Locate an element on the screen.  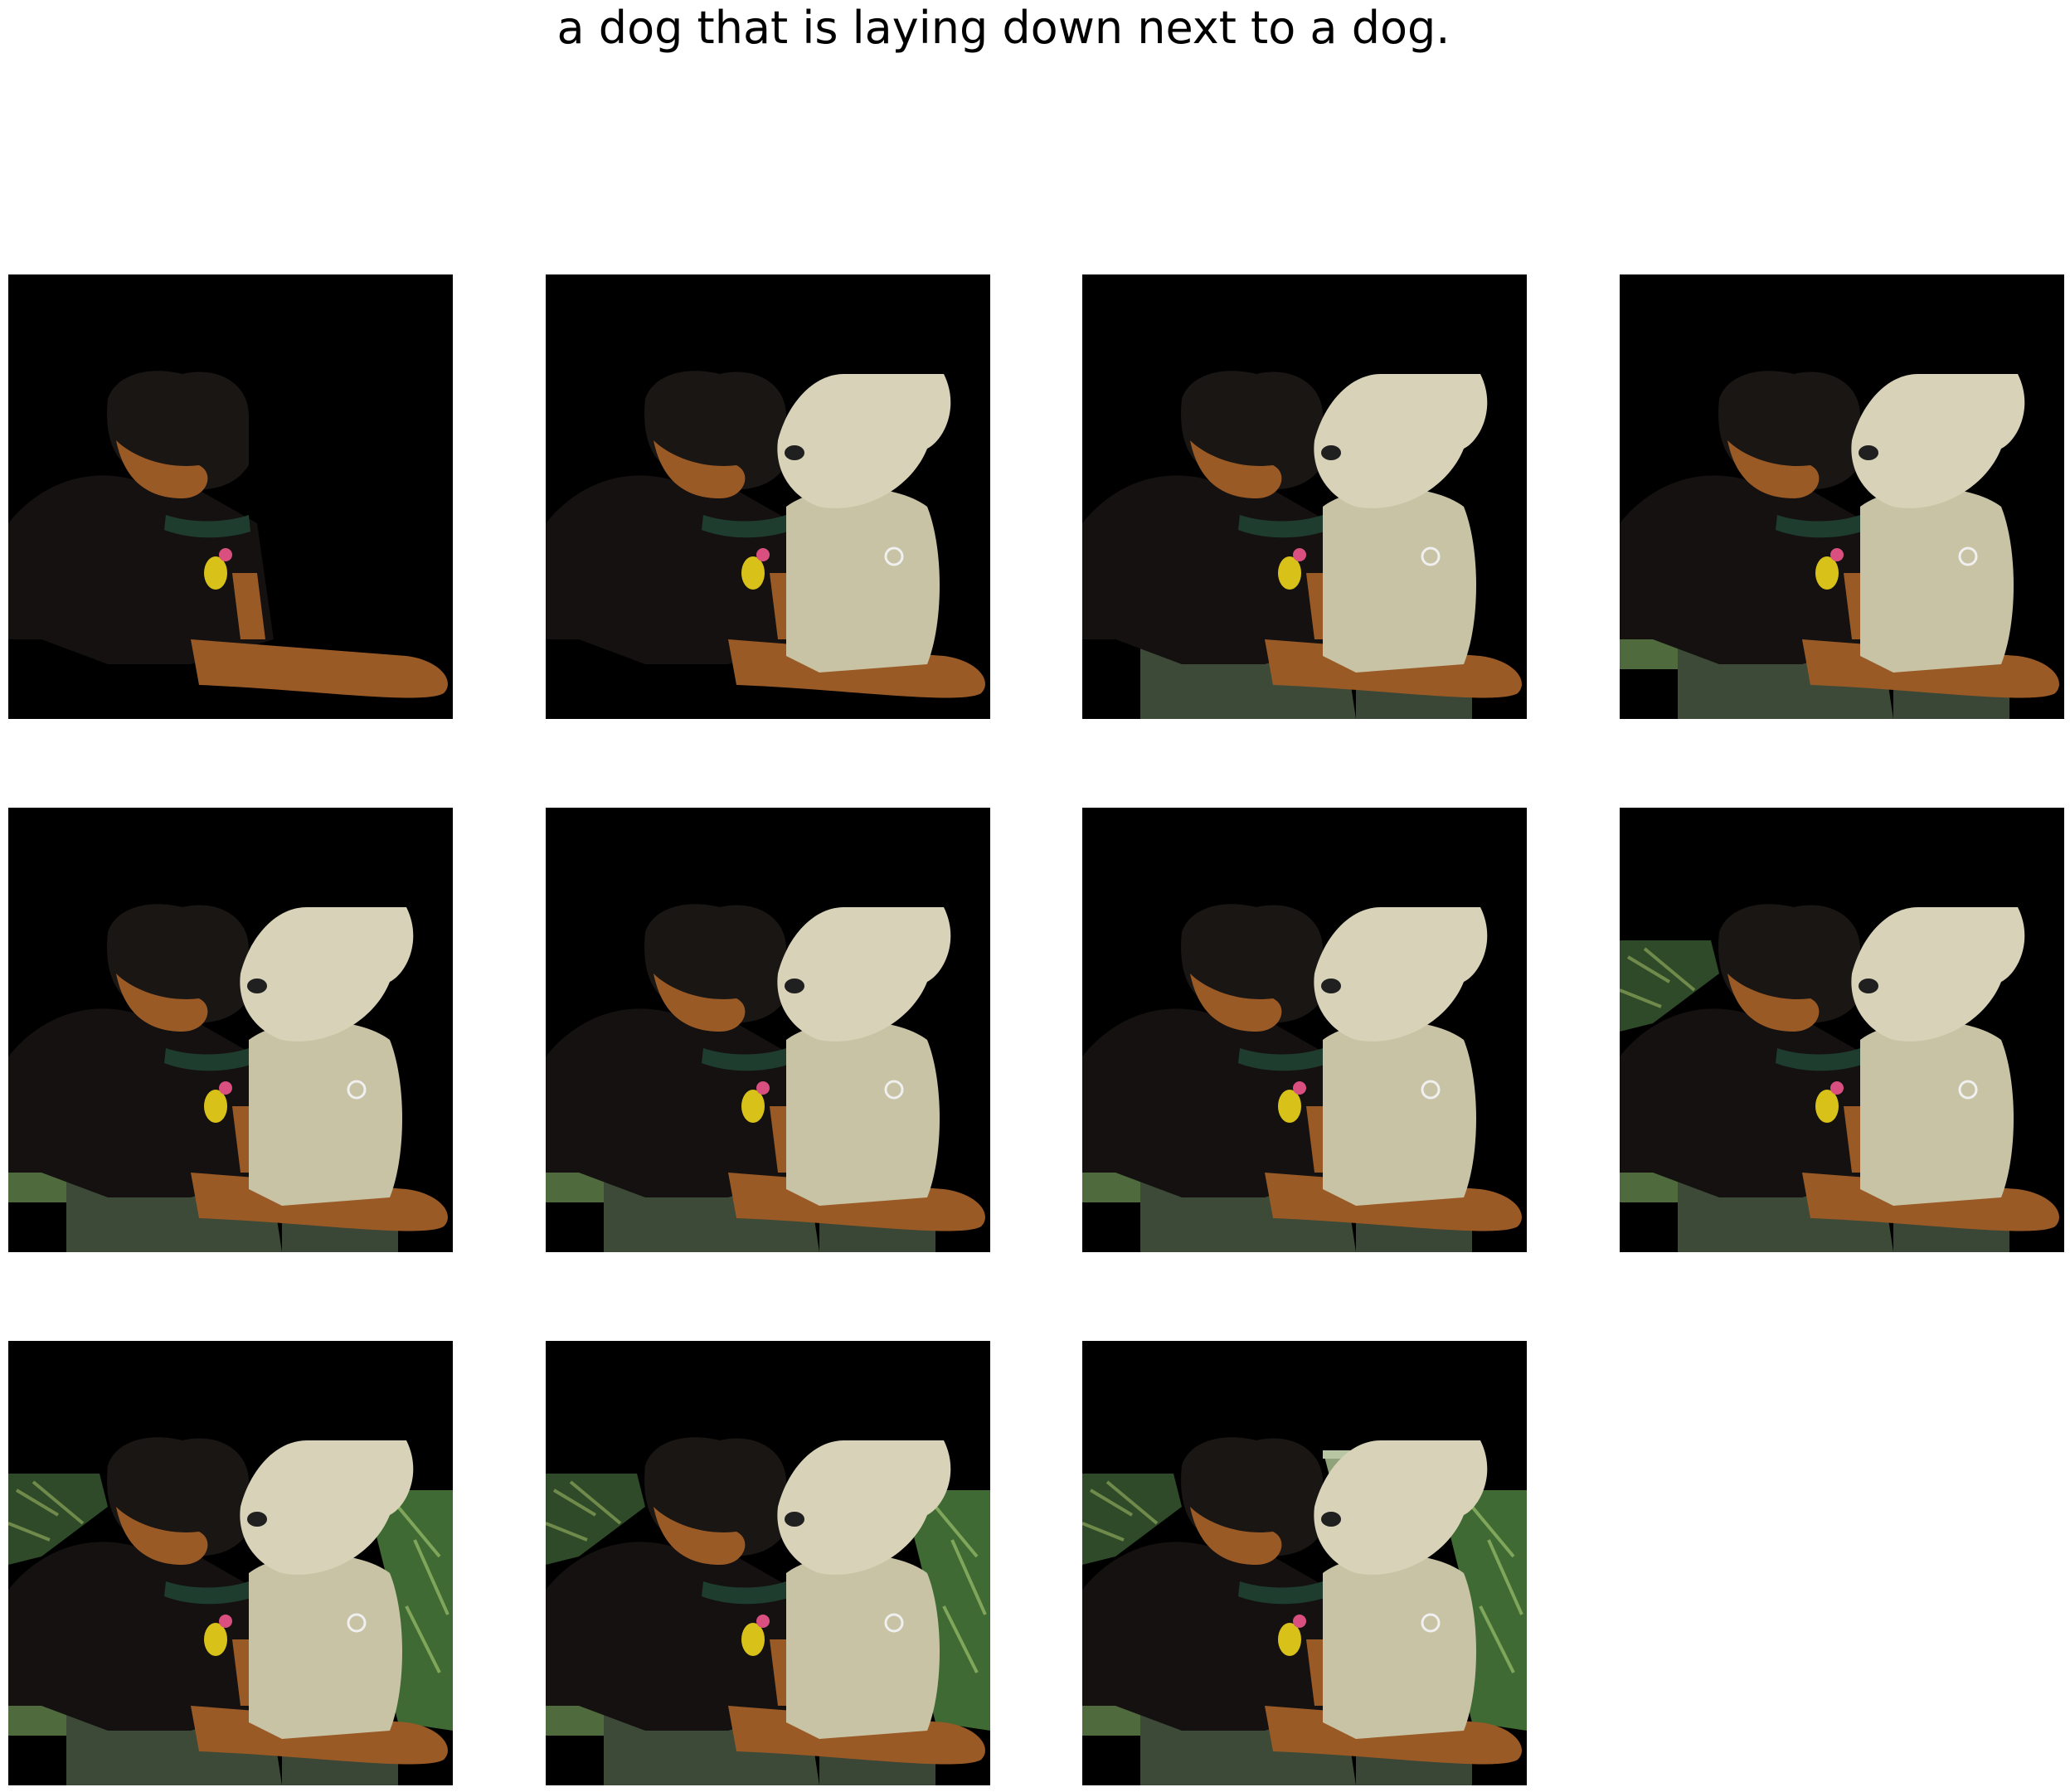
panel-1-image is located at coordinates (231, 497).